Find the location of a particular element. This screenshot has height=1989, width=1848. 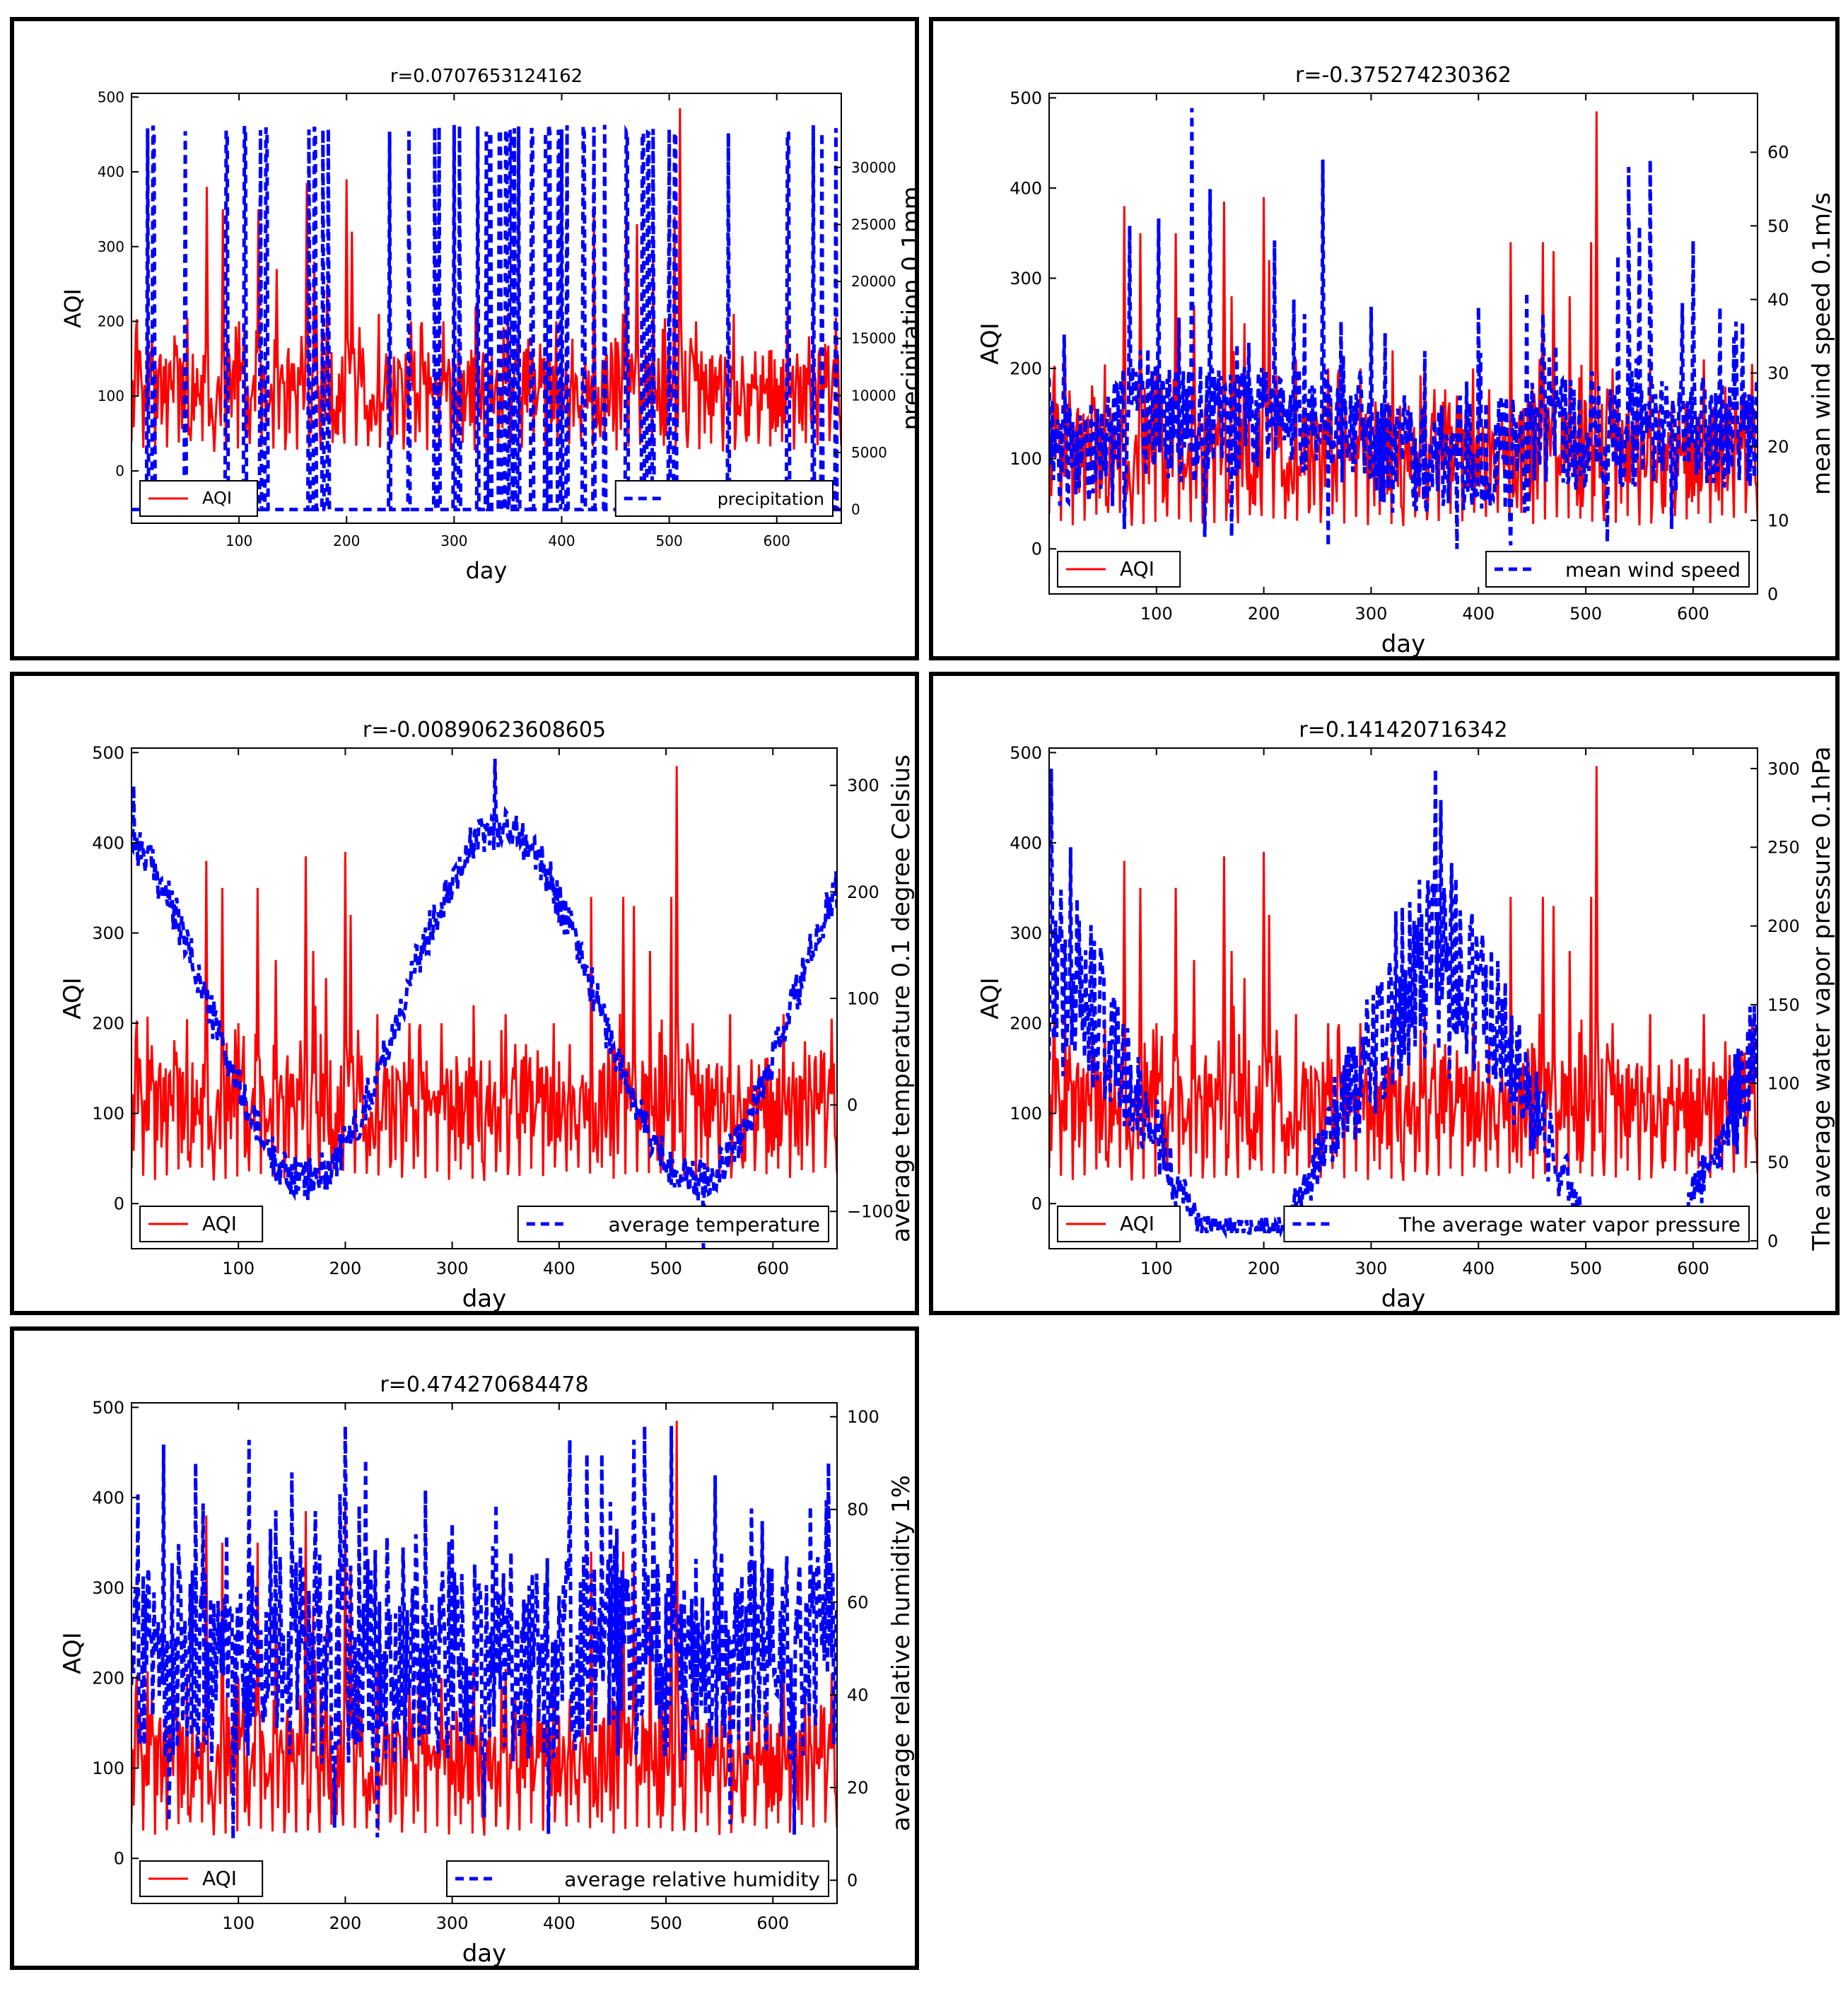

legend-weather-label: precipitation is located at coordinates (771, 499).